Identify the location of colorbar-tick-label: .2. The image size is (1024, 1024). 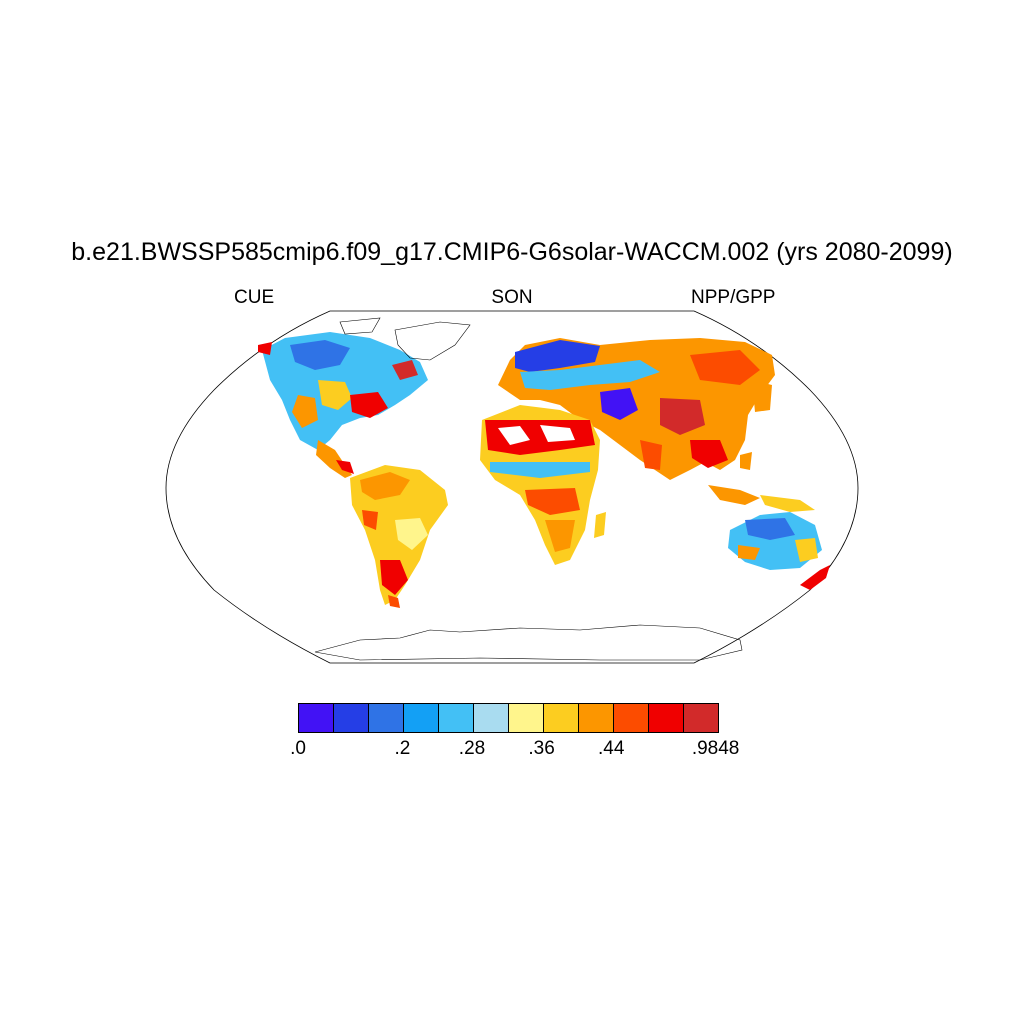
(402, 748).